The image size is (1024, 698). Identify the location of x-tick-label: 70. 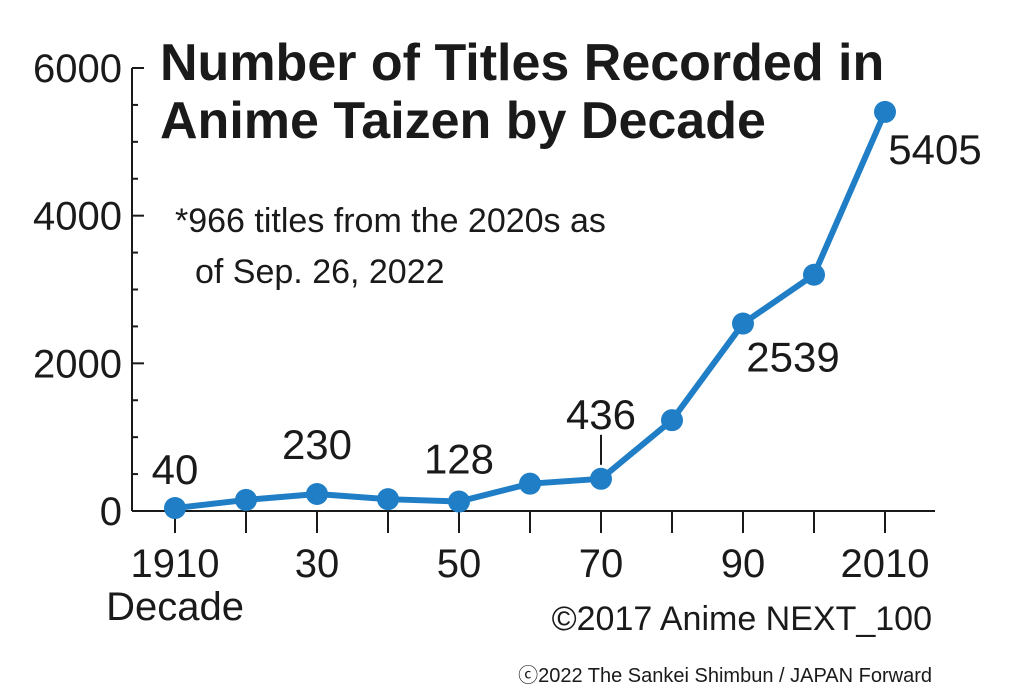
(601, 564).